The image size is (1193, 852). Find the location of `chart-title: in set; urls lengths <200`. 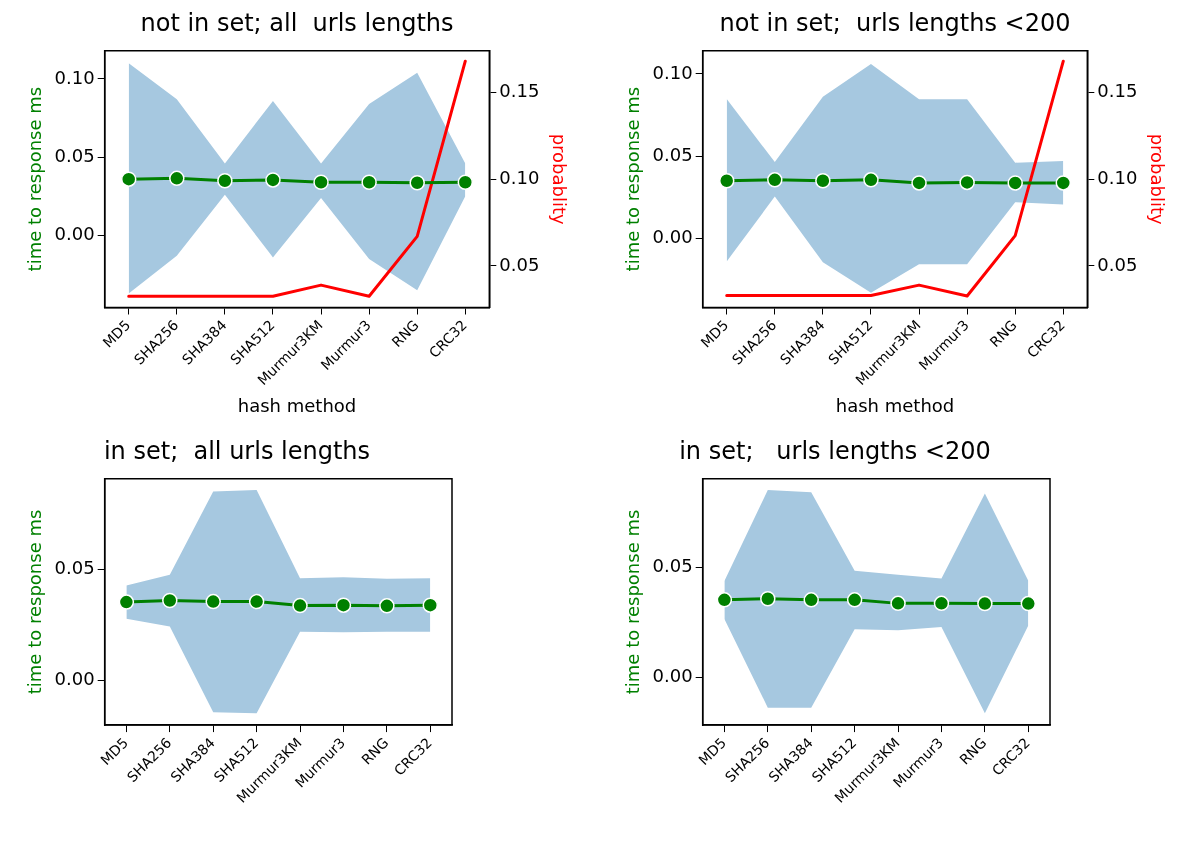

chart-title: in set; urls lengths <200 is located at coordinates (835, 450).